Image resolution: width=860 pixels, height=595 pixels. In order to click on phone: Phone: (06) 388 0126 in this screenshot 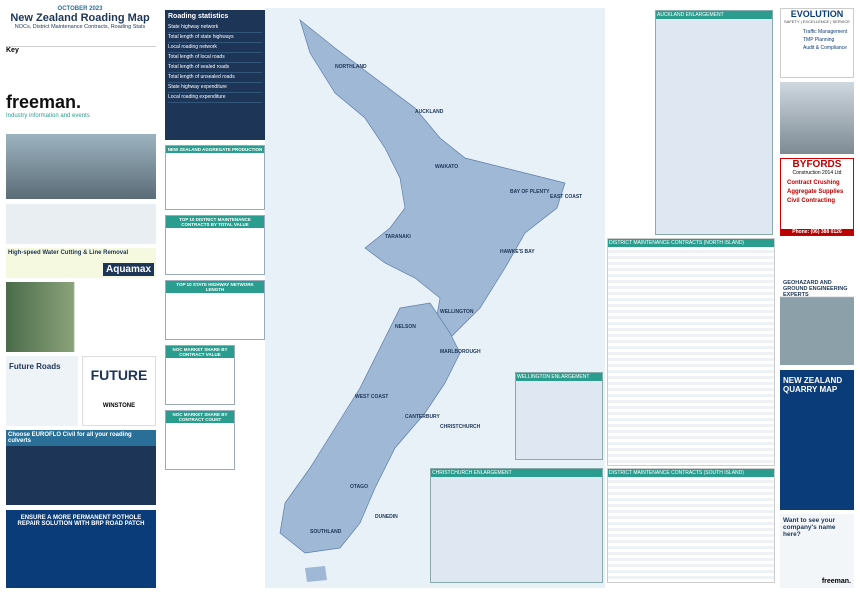, I will do `click(817, 232)`.